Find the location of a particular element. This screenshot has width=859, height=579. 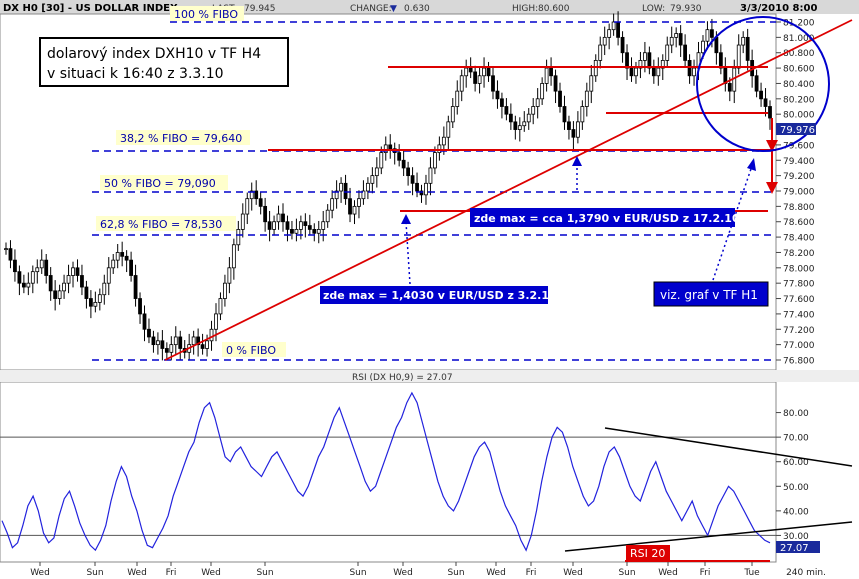

price-tick-label: 79.200 is located at coordinates (799, 177).